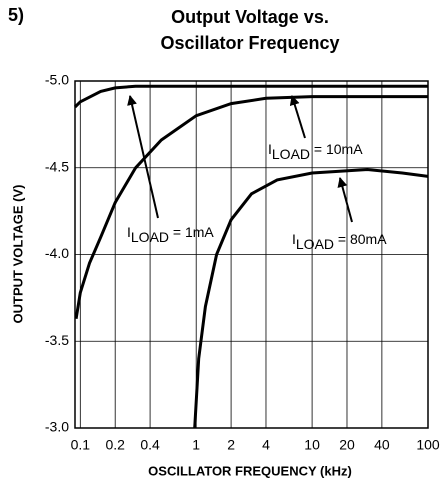 The image size is (444, 478). I want to click on annotation-suffix: = 80mA, so click(360, 239).